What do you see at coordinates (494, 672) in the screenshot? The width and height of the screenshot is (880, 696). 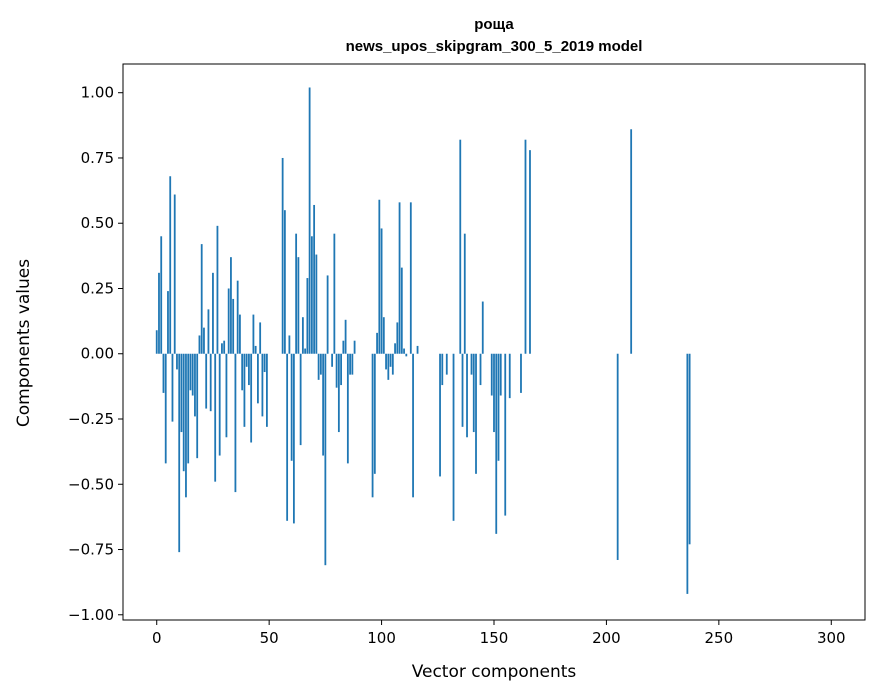 I see `x-axis-label: Vector components` at bounding box center [494, 672].